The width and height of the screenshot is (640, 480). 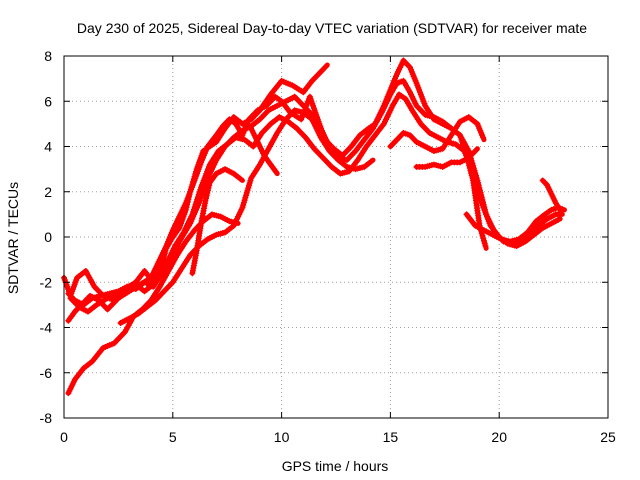 I want to click on series-pass12, so click(x=551, y=195).